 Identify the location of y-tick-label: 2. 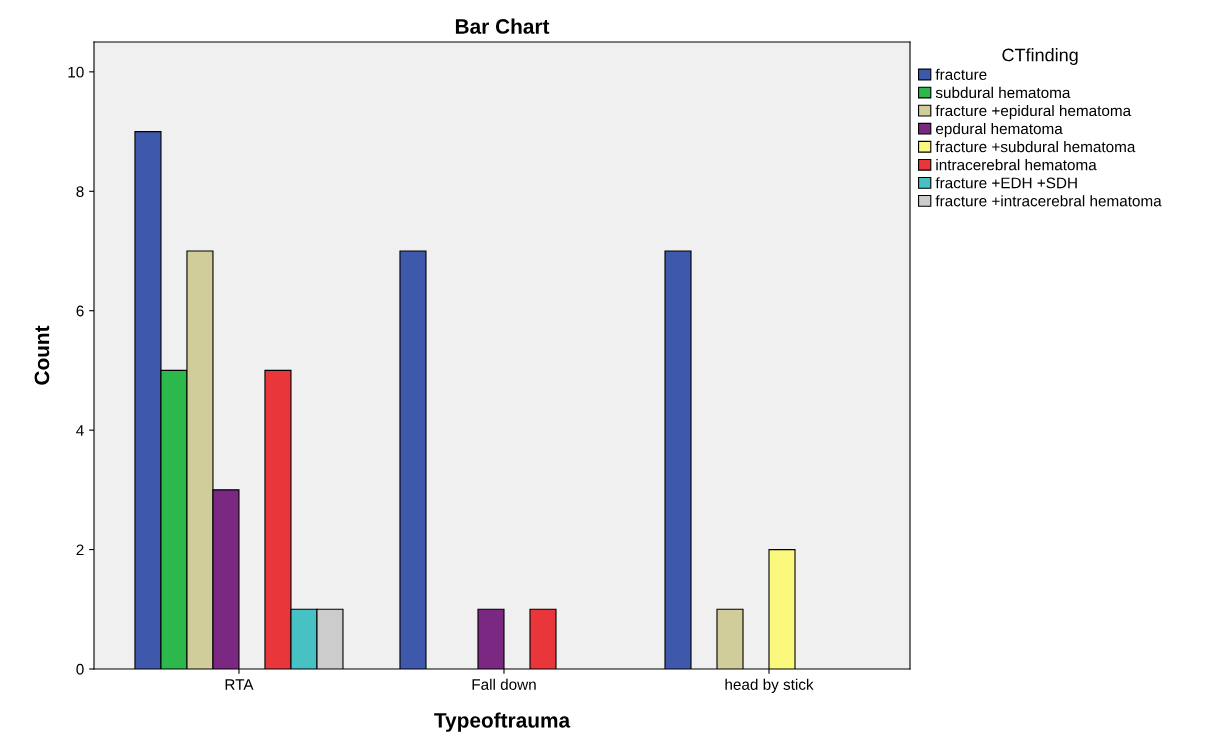
(80, 550).